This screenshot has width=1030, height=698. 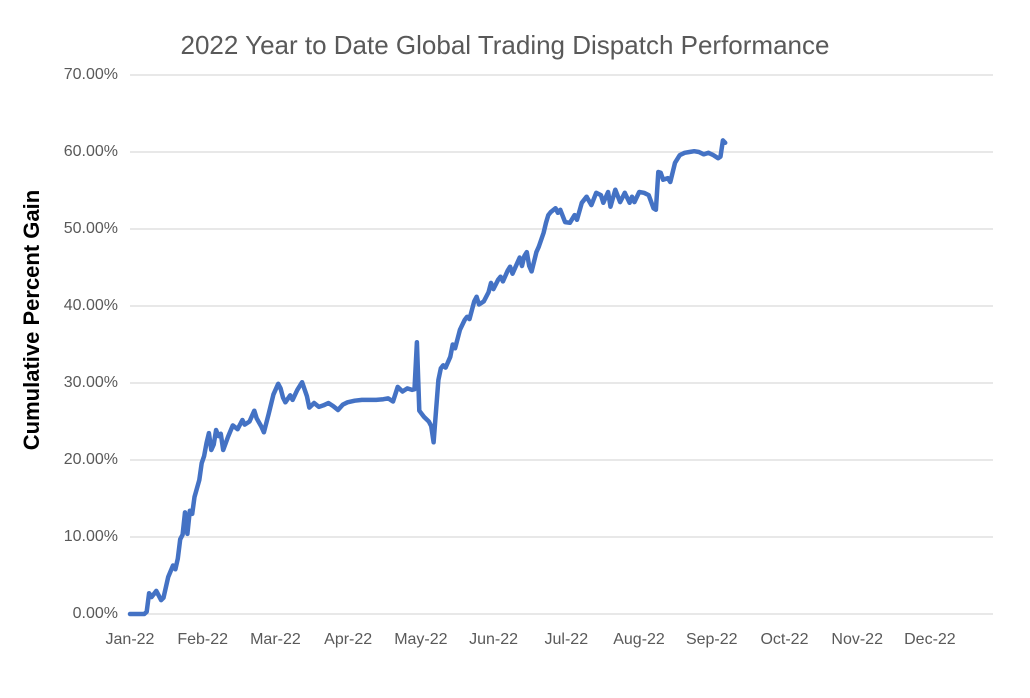 I want to click on x-tick-label: Nov-22, so click(x=857, y=639).